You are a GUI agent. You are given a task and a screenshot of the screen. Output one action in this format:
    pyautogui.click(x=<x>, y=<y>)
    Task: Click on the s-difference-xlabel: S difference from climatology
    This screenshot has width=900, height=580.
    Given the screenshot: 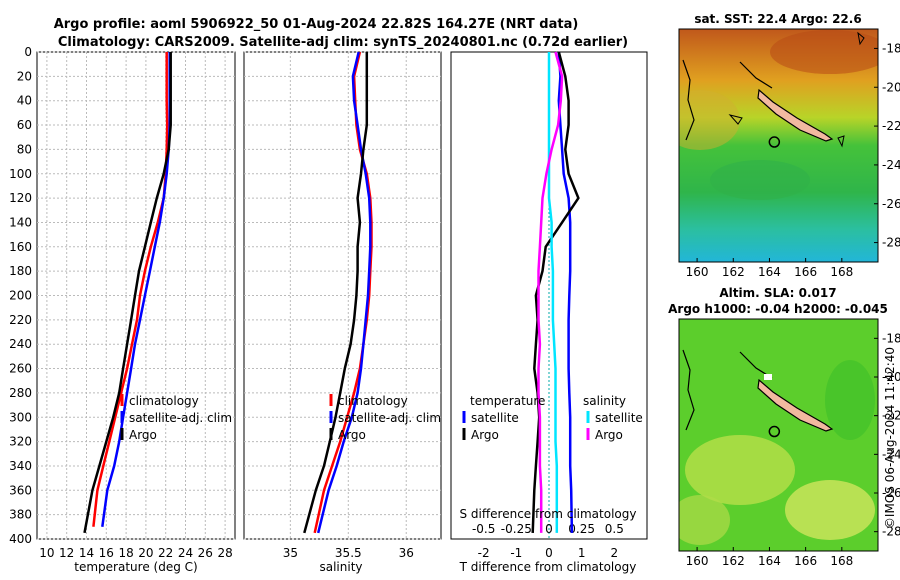 What is the action you would take?
    pyautogui.click(x=548, y=514)
    